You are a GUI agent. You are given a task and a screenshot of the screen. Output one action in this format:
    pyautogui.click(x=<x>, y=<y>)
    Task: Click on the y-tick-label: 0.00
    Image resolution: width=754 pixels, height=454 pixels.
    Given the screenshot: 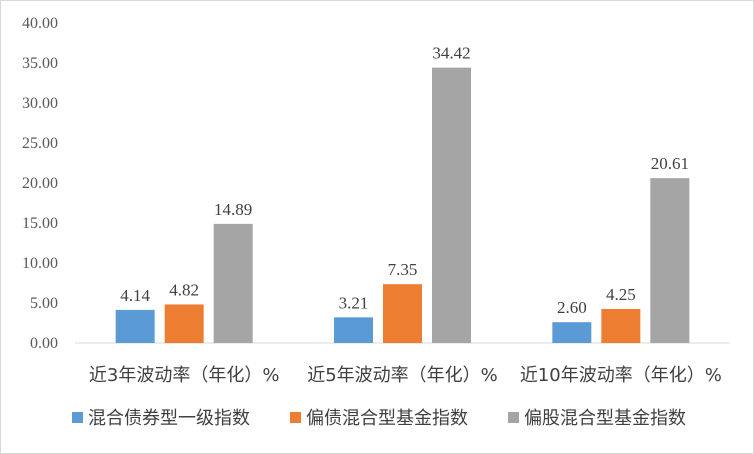 What is the action you would take?
    pyautogui.click(x=44, y=343)
    